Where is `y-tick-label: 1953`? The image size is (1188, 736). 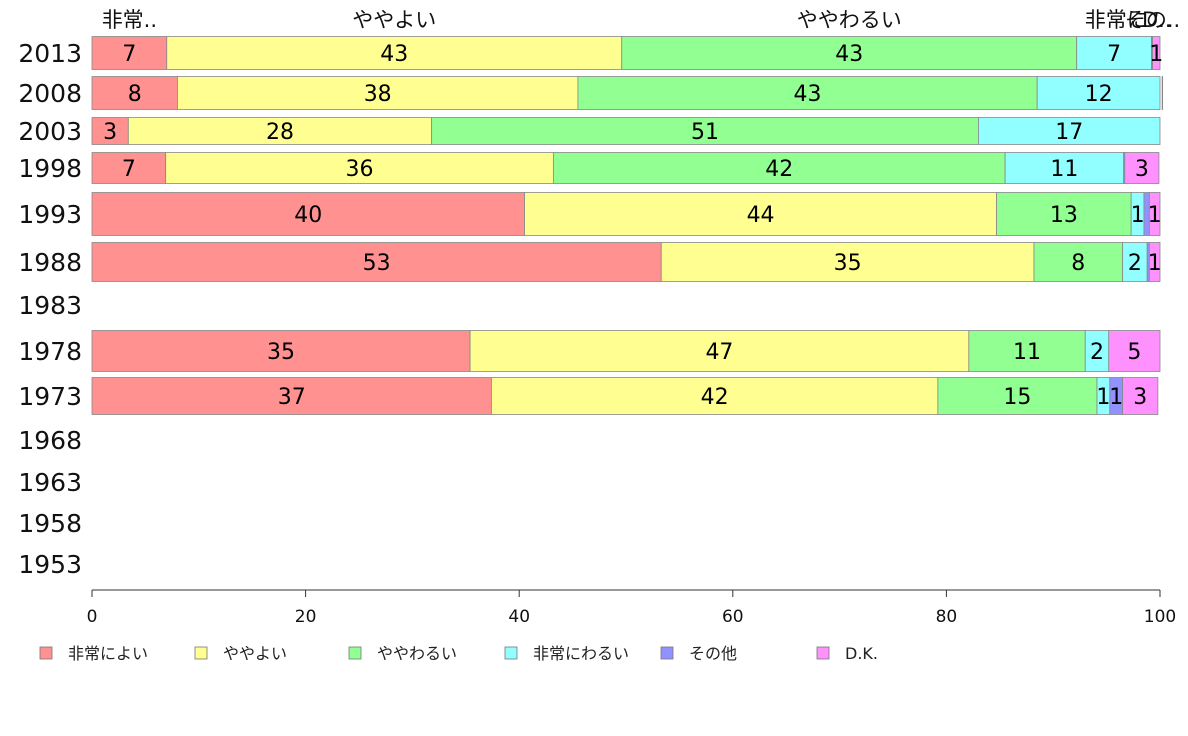 y-tick-label: 1953 is located at coordinates (50, 564).